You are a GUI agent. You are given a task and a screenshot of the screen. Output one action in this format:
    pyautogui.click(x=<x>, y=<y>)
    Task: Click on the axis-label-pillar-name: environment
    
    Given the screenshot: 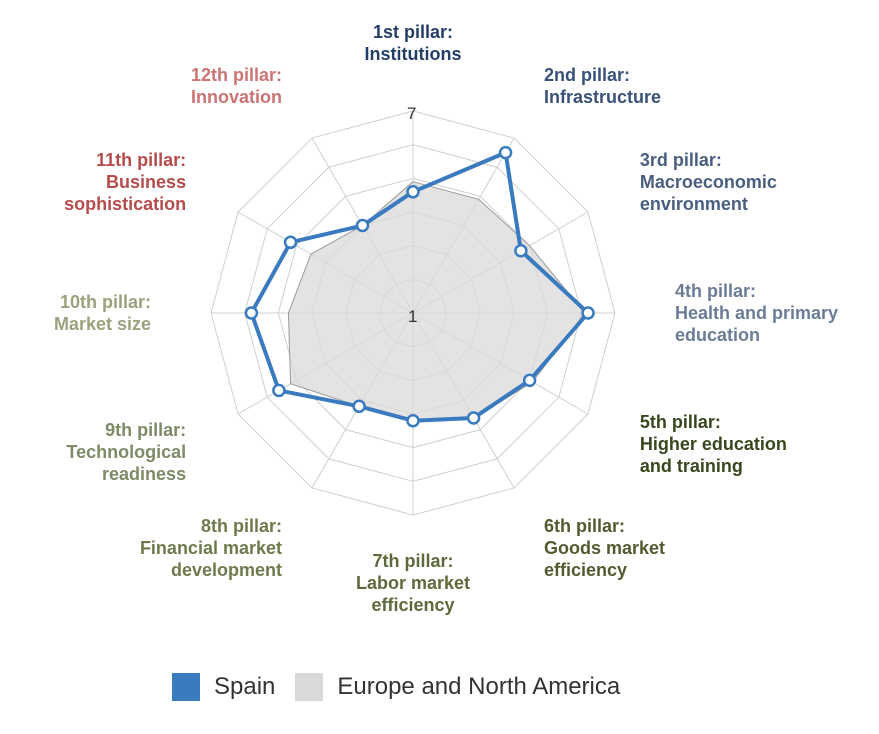 What is the action you would take?
    pyautogui.click(x=694, y=204)
    